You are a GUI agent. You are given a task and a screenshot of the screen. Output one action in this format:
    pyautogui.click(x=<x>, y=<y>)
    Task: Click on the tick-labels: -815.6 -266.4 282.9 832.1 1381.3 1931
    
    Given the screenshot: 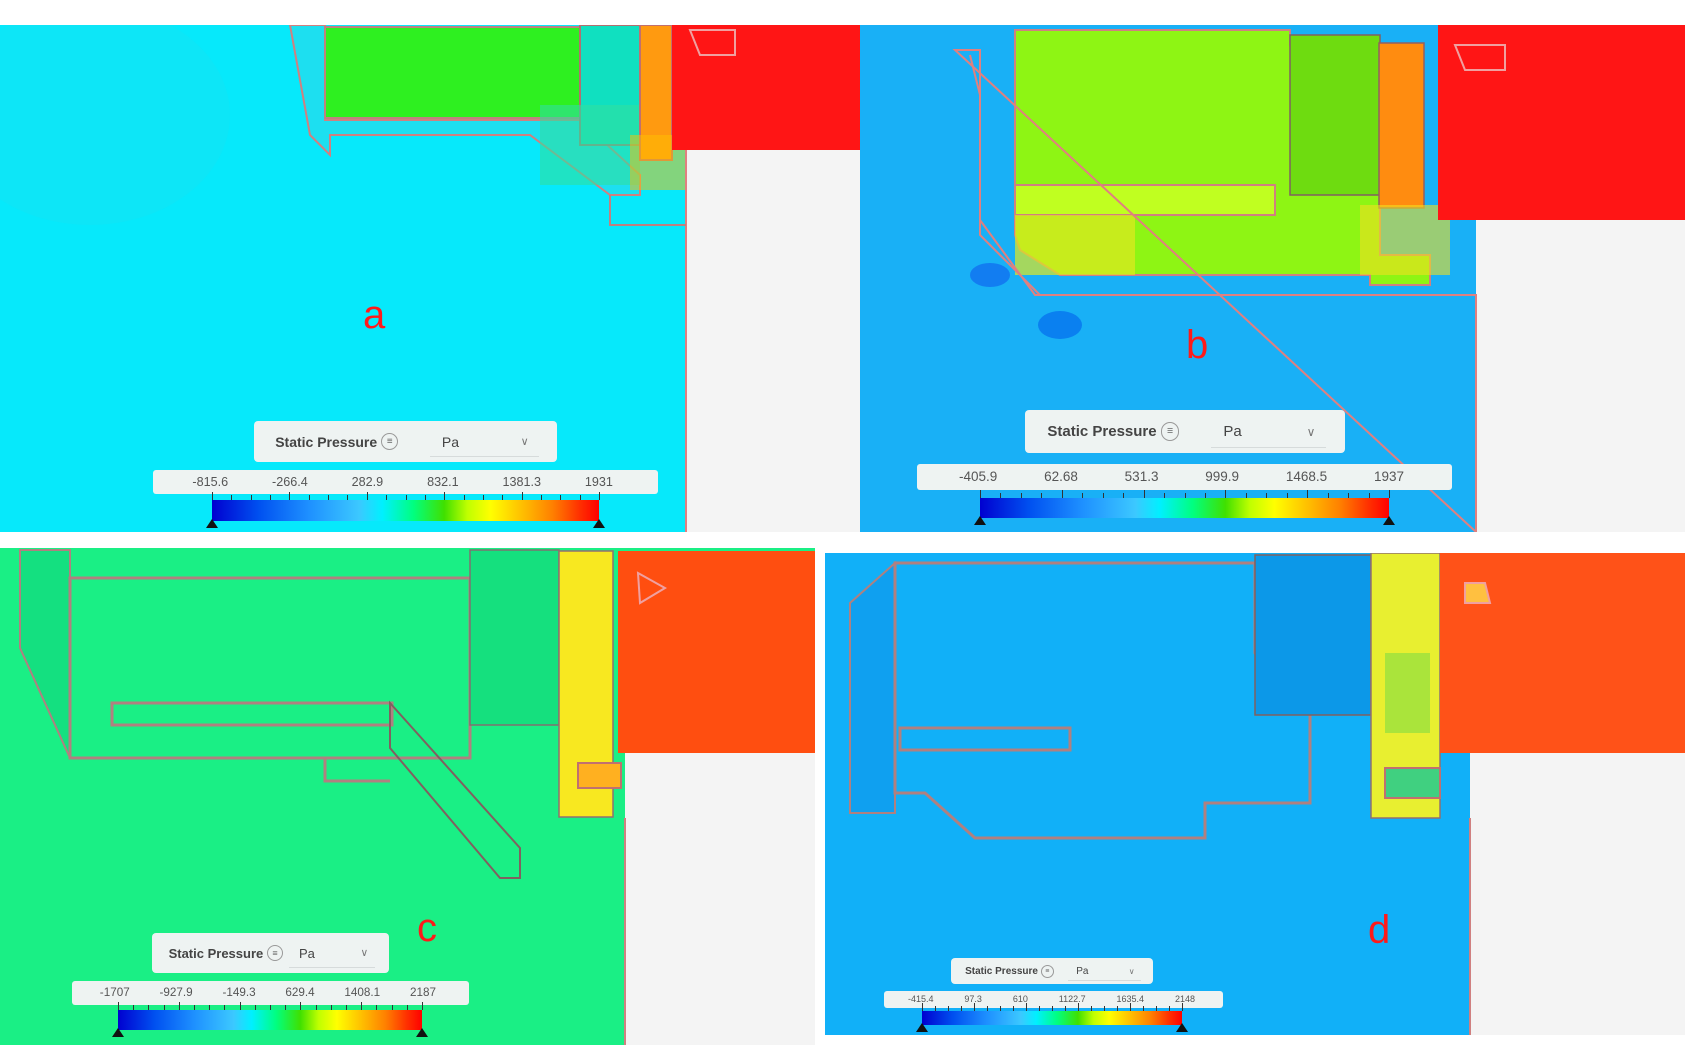 What is the action you would take?
    pyautogui.click(x=405, y=482)
    